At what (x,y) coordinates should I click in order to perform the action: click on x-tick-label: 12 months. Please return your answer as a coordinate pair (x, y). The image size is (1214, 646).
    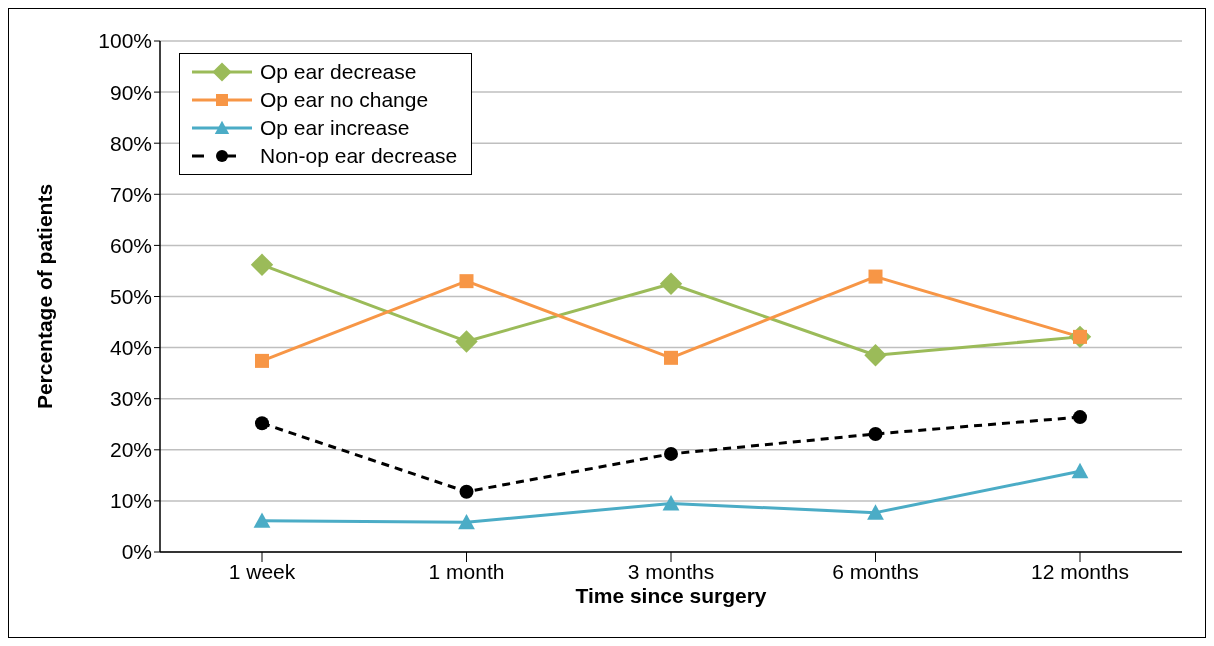
    Looking at the image, I should click on (1080, 571).